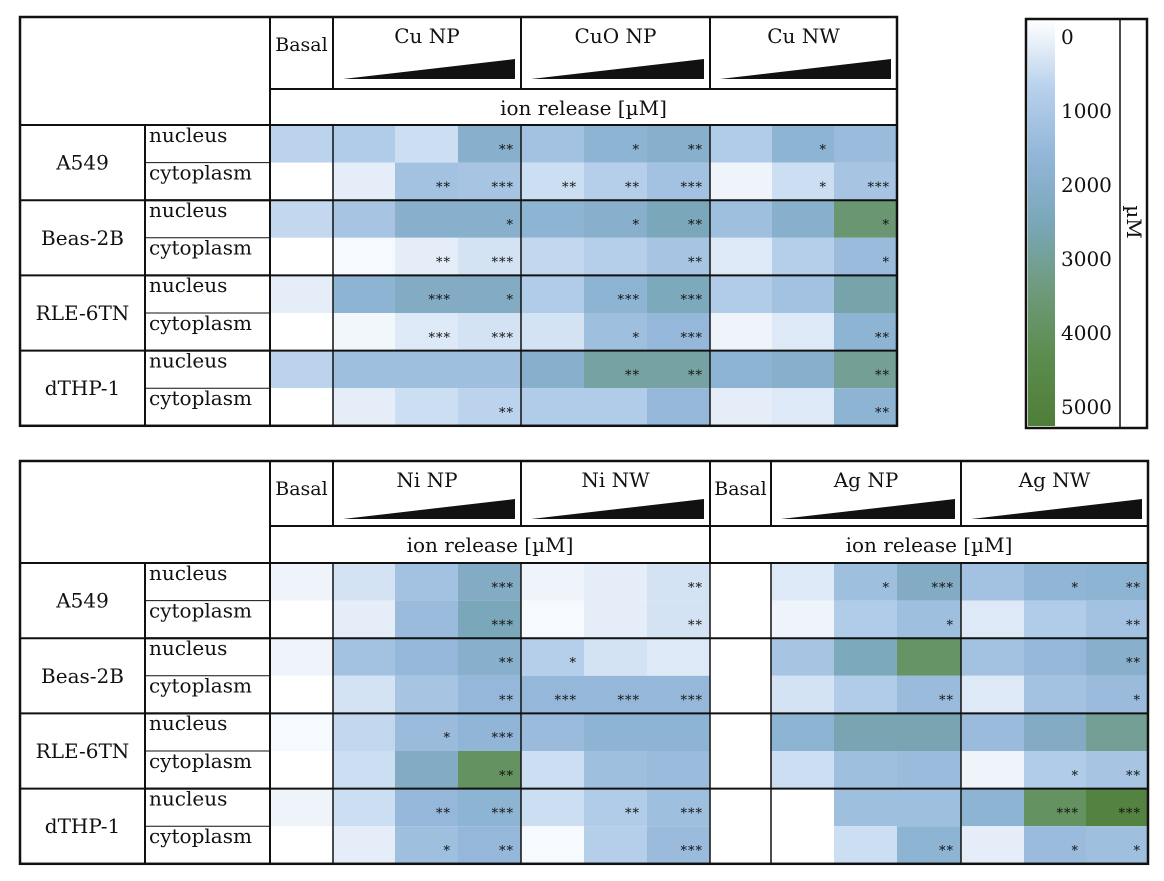 Image resolution: width=1164 pixels, height=881 pixels. I want to click on cell-line-label: A549, so click(82, 601).